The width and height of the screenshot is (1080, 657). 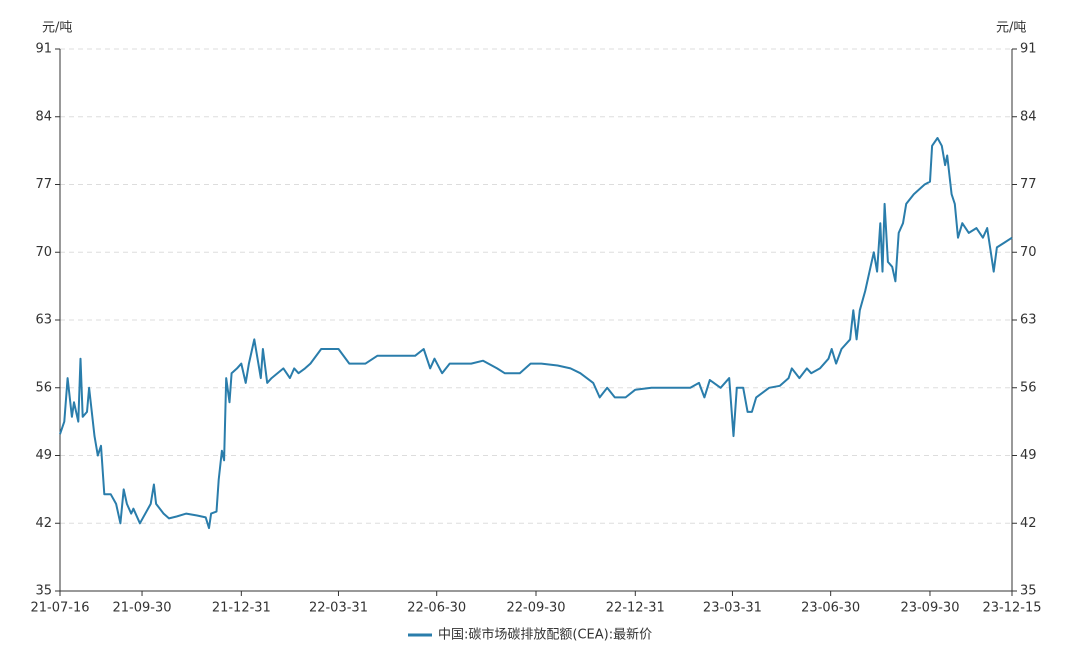 What do you see at coordinates (43, 252) in the screenshot?
I see `y-tick-label: 70` at bounding box center [43, 252].